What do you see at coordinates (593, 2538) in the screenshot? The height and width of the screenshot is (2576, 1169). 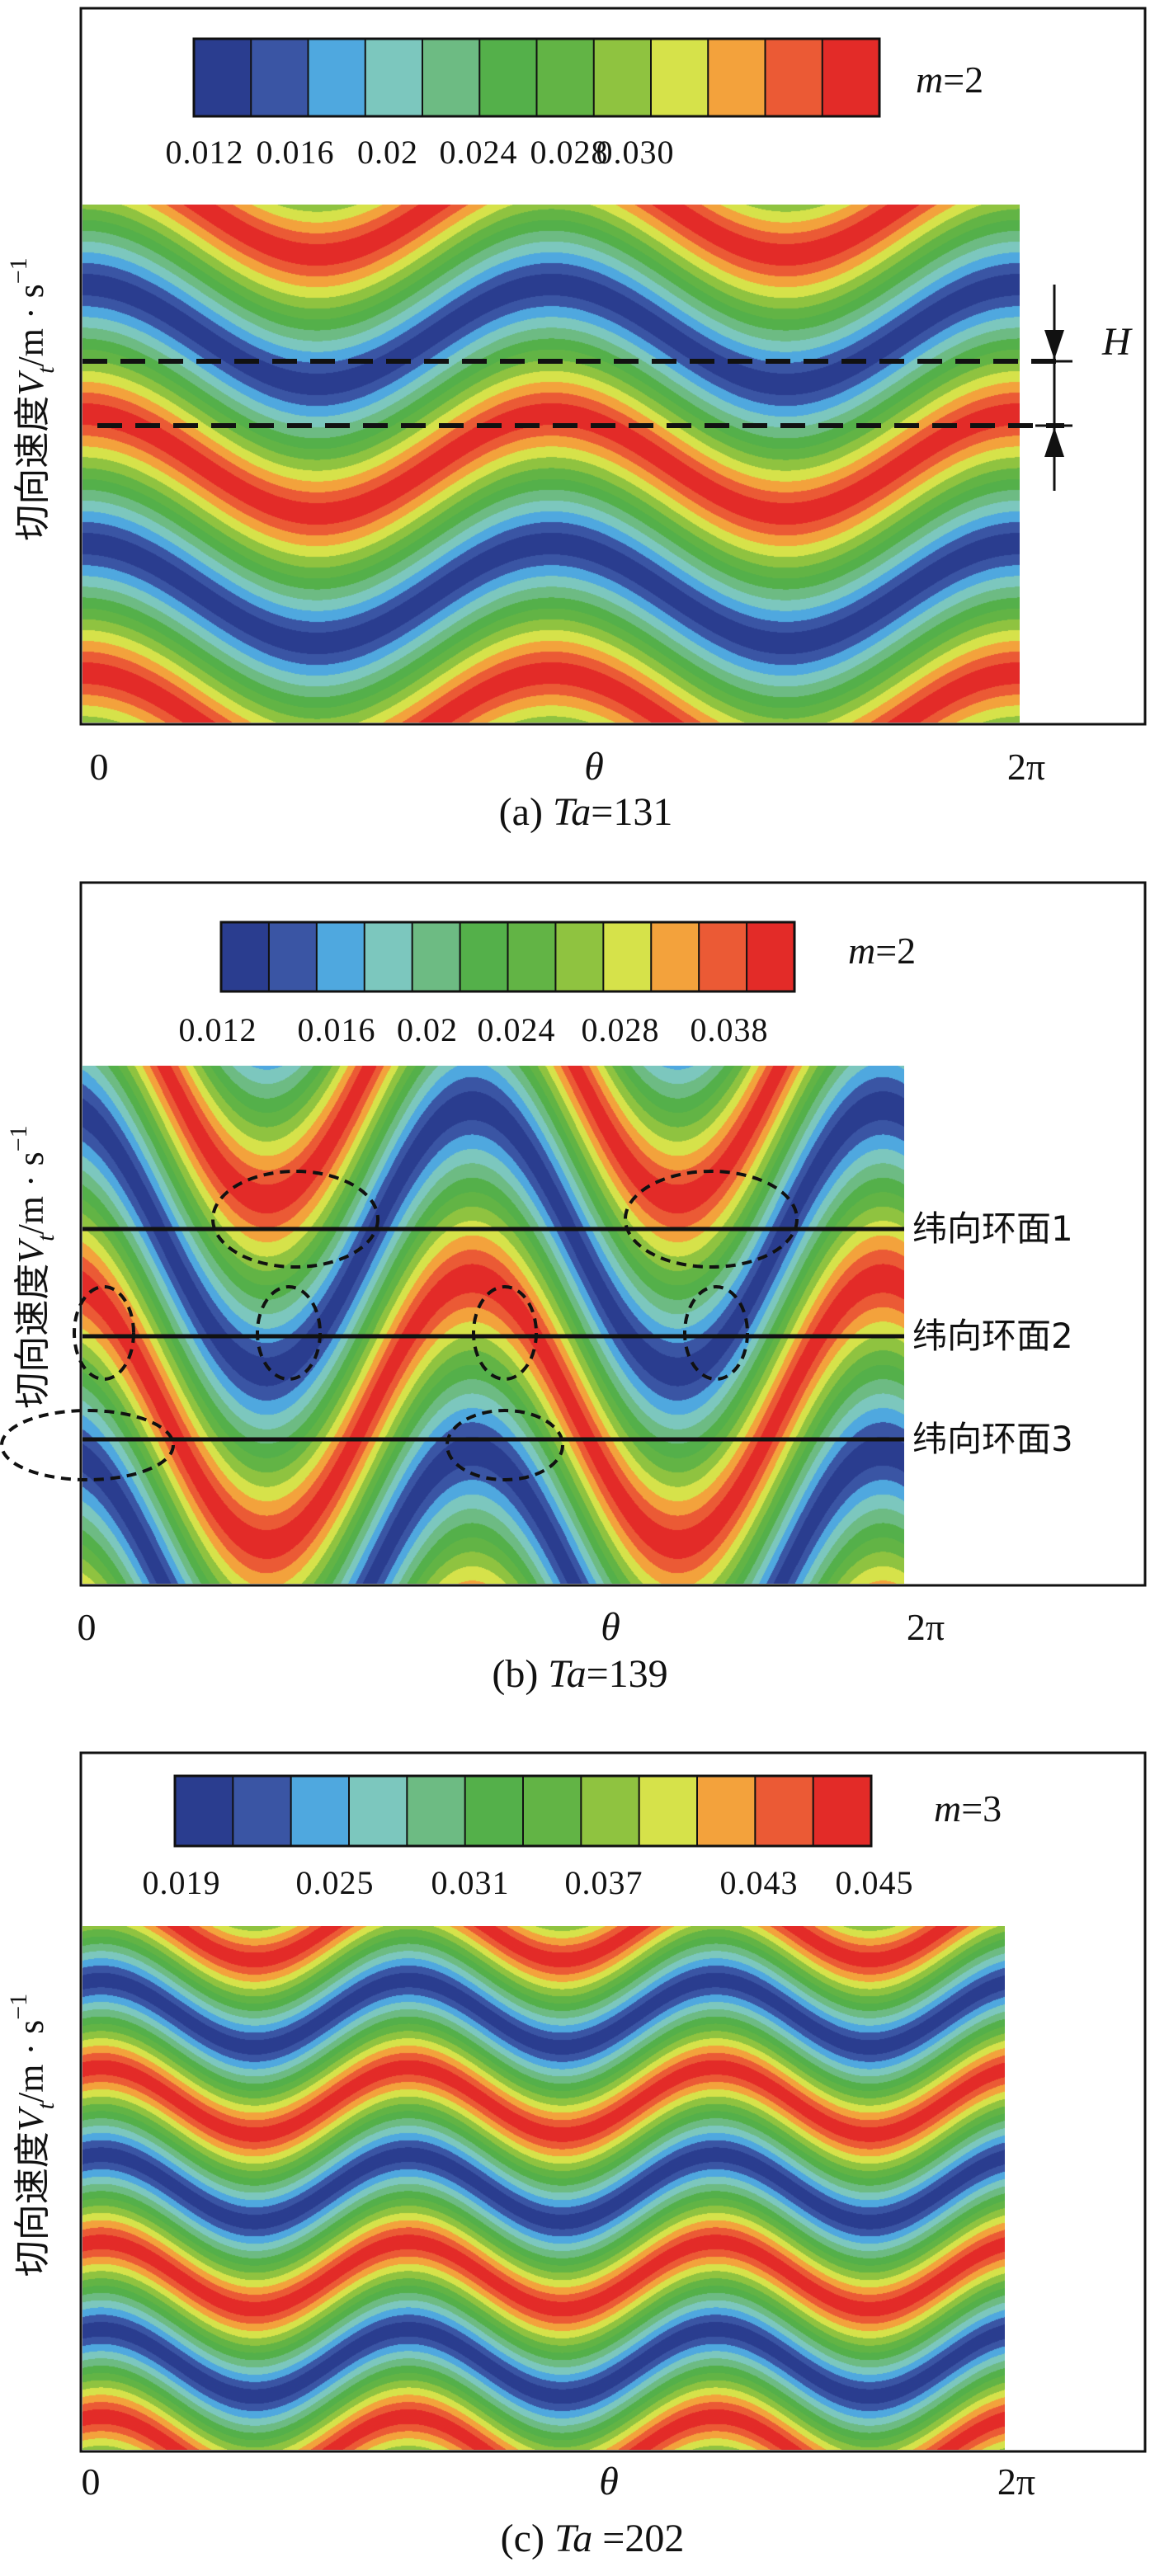 I see `panel-caption: (c) Ta =202` at bounding box center [593, 2538].